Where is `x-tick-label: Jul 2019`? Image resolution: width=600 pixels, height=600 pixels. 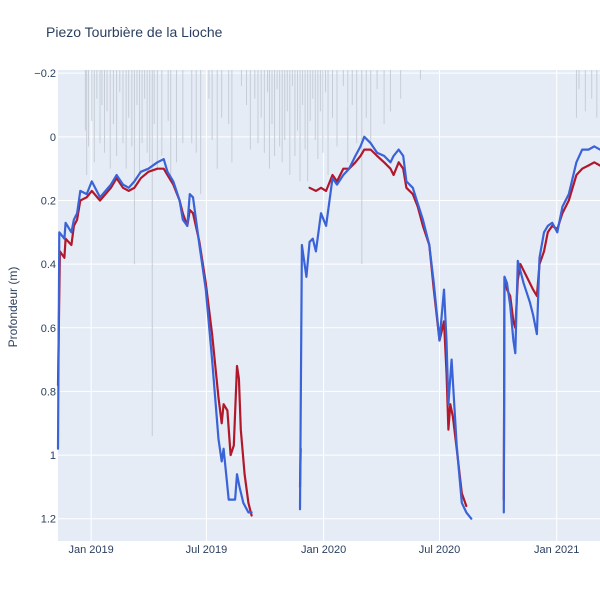
x-tick-label: Jul 2019 is located at coordinates (207, 550).